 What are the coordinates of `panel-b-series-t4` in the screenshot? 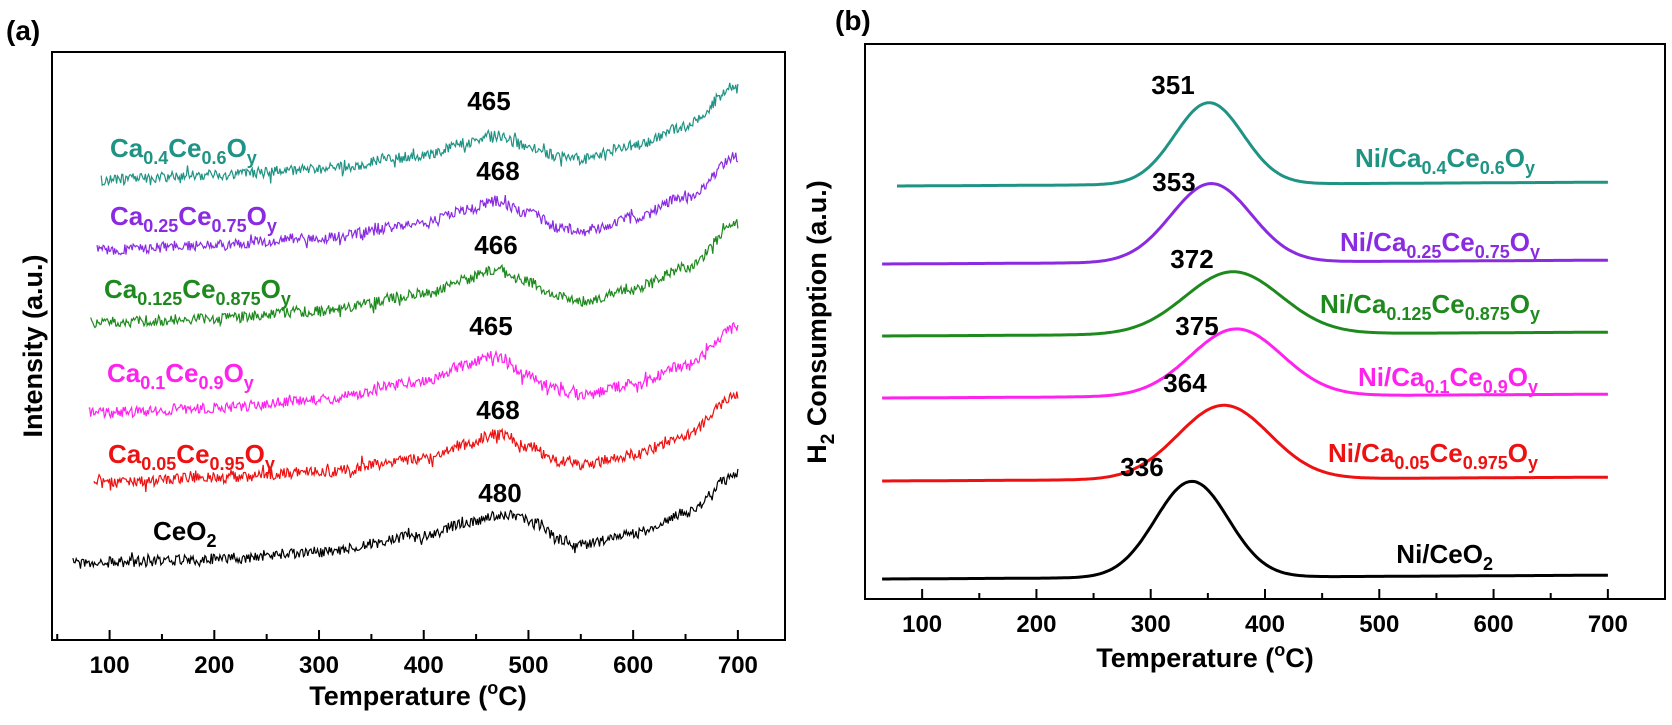 It's located at (1245, 304).